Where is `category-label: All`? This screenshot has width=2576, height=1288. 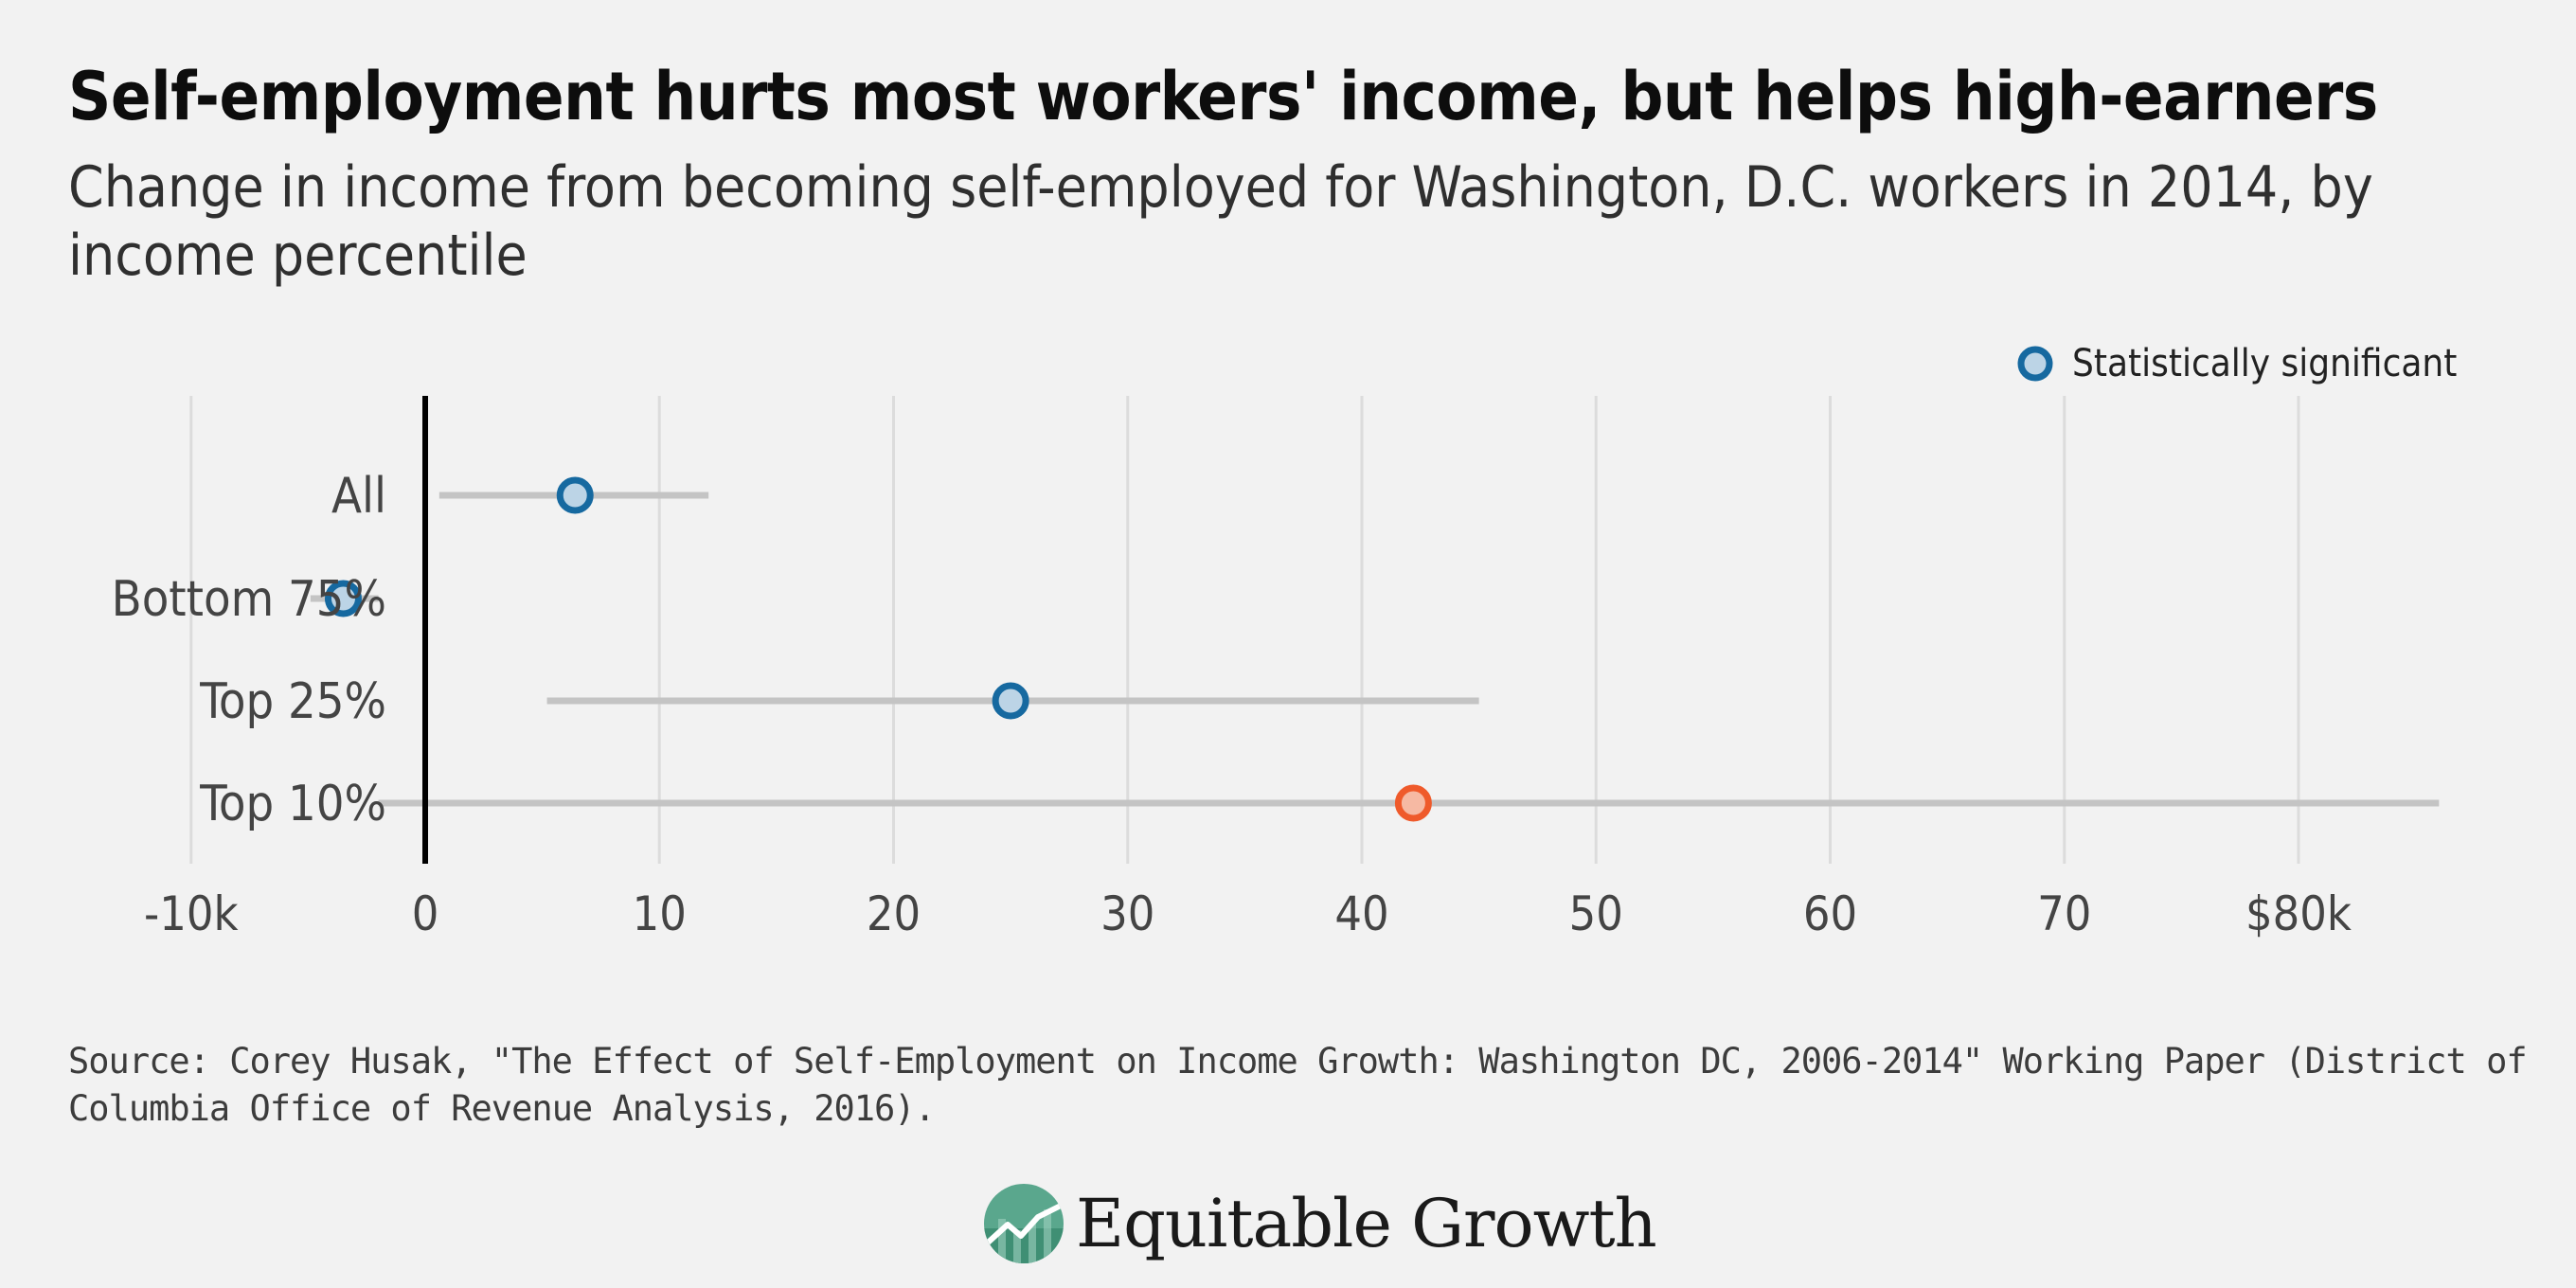
category-label: All is located at coordinates (358, 496).